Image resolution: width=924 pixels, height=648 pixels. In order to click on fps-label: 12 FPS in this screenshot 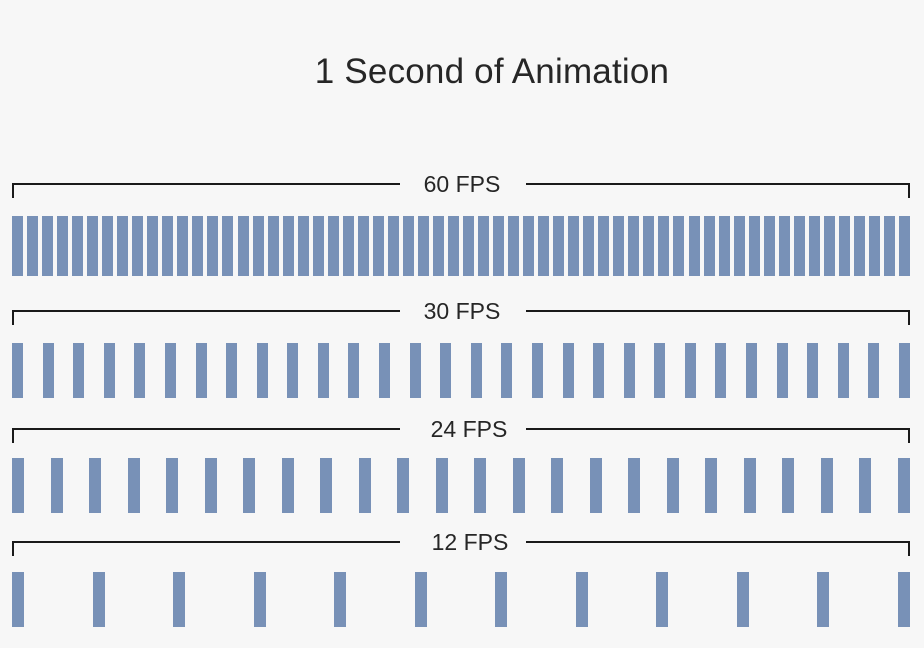, I will do `click(470, 542)`.